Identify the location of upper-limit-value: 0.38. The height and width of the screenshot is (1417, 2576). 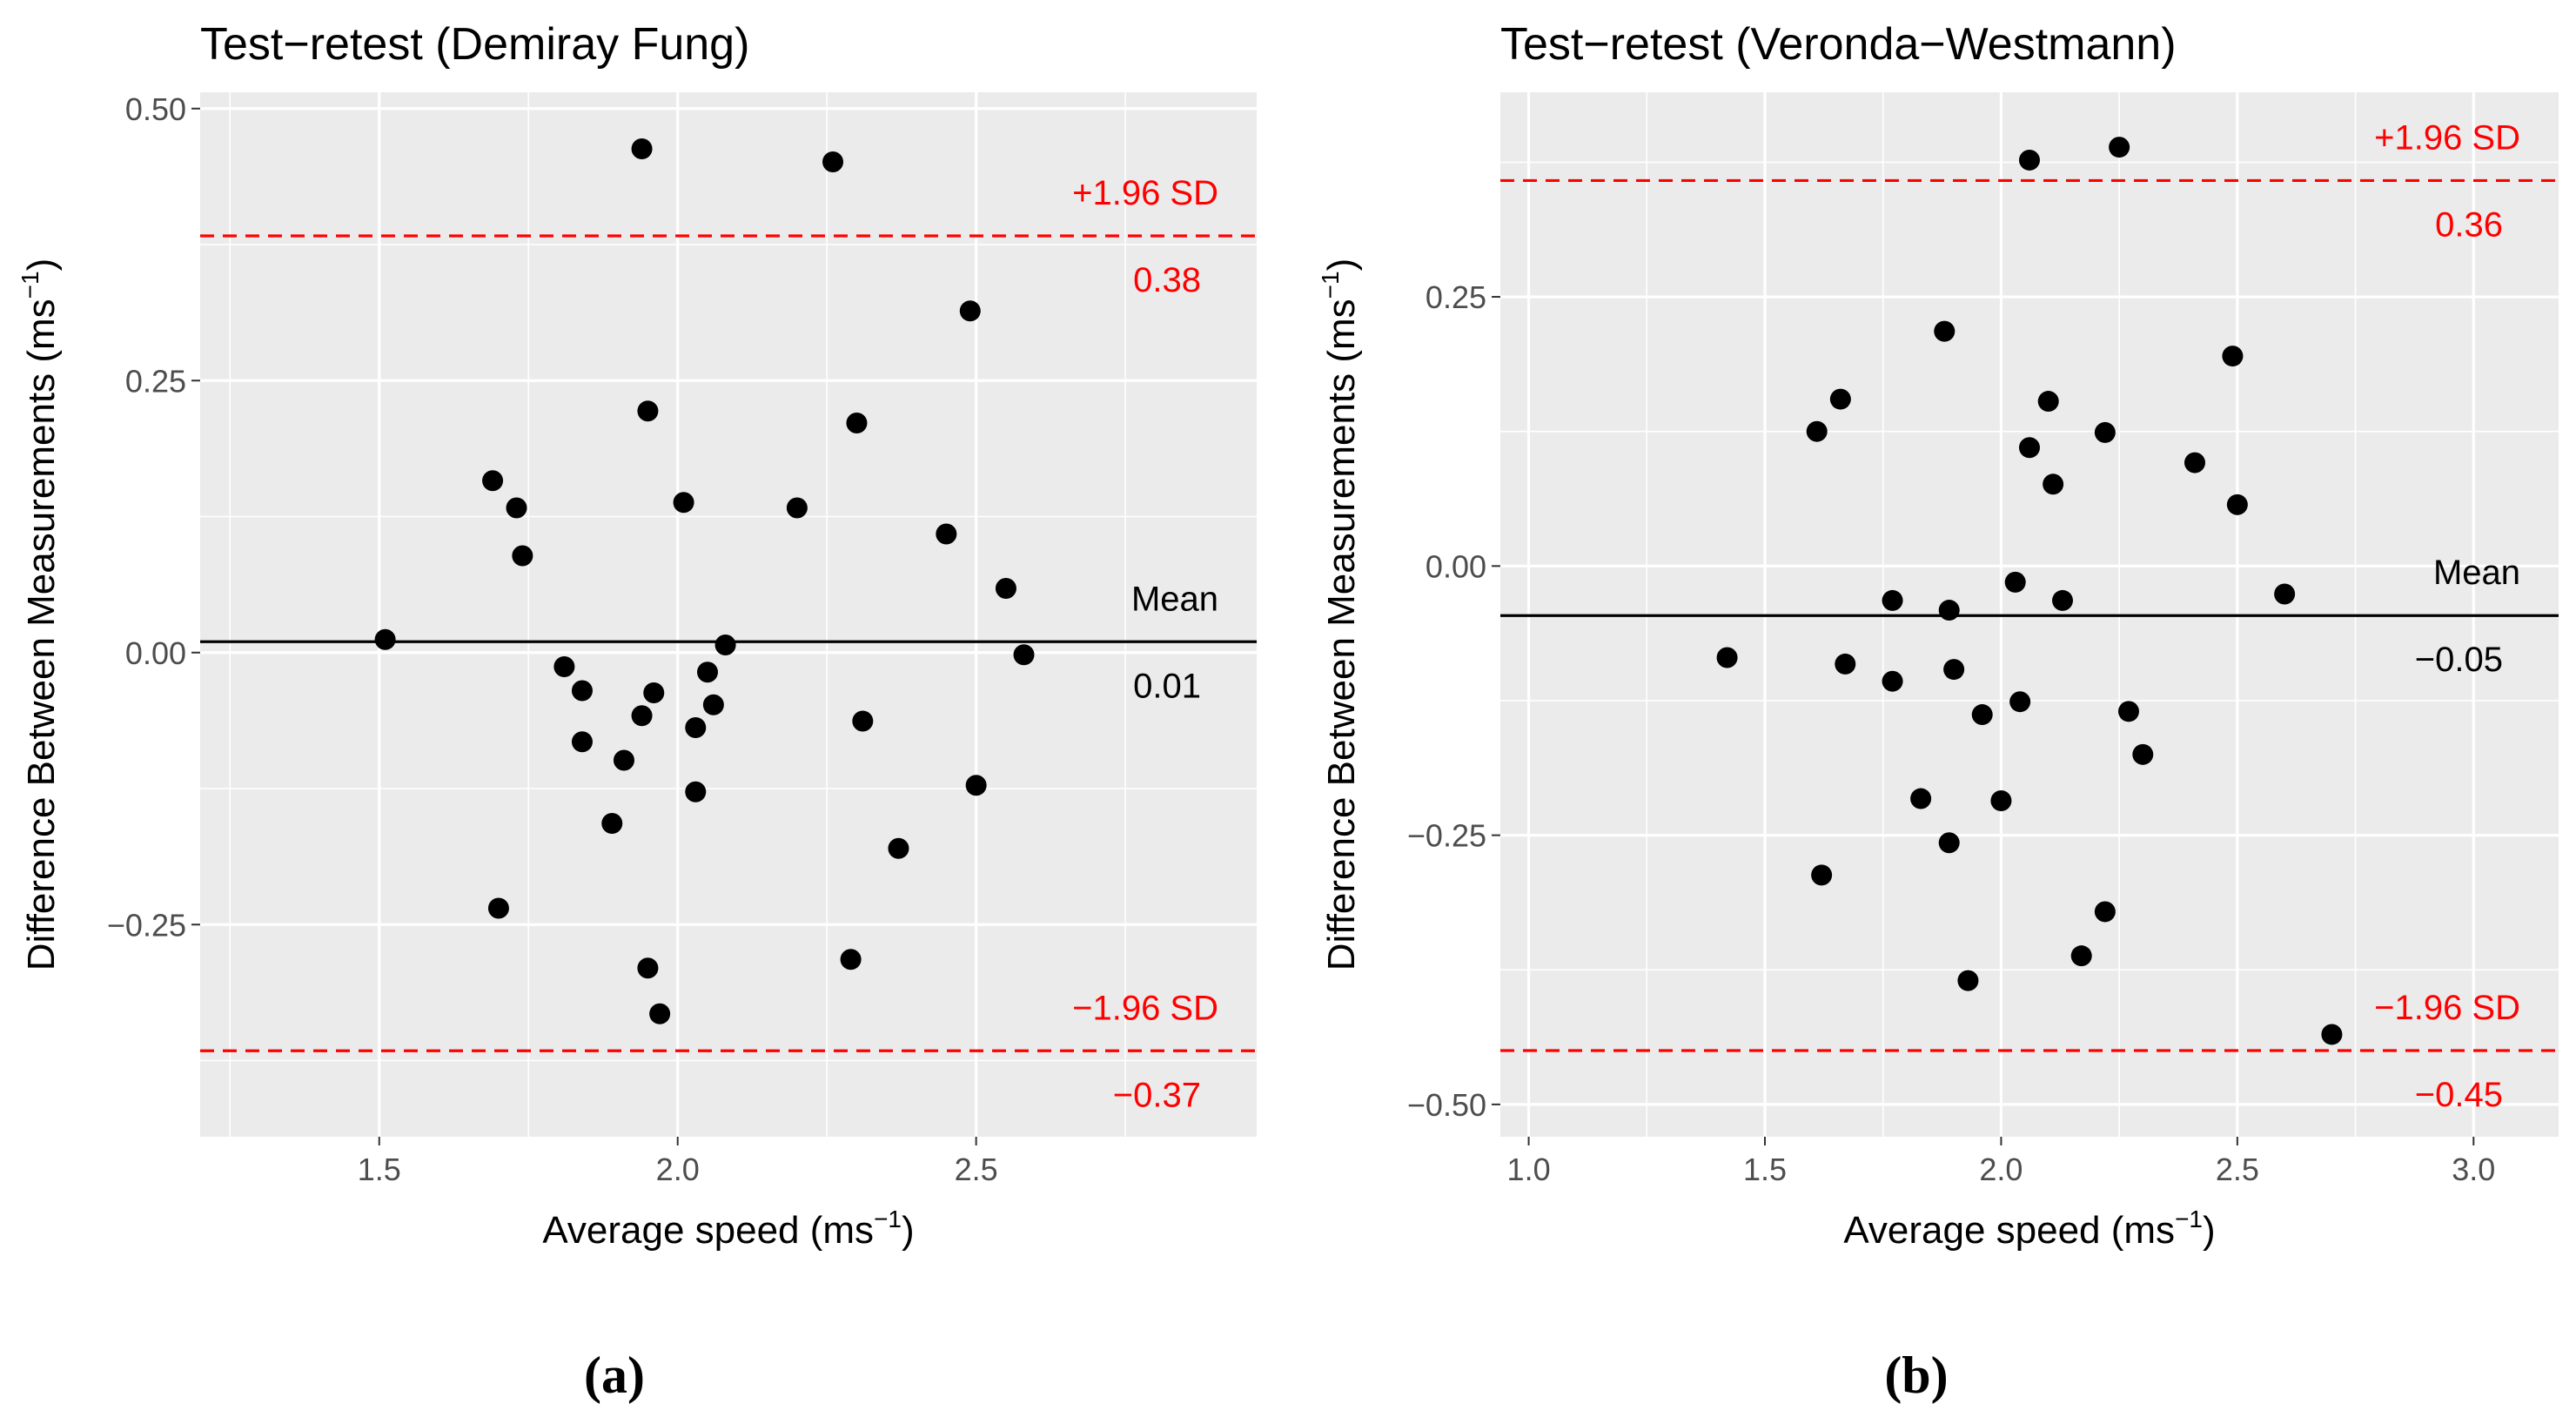
(1167, 280).